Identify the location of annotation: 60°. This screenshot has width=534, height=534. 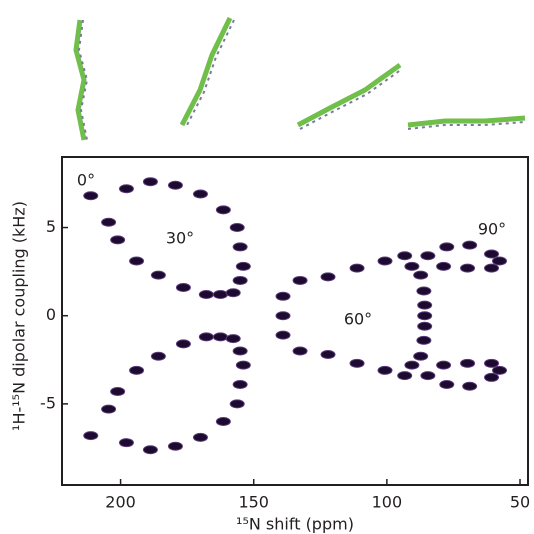
(358, 319).